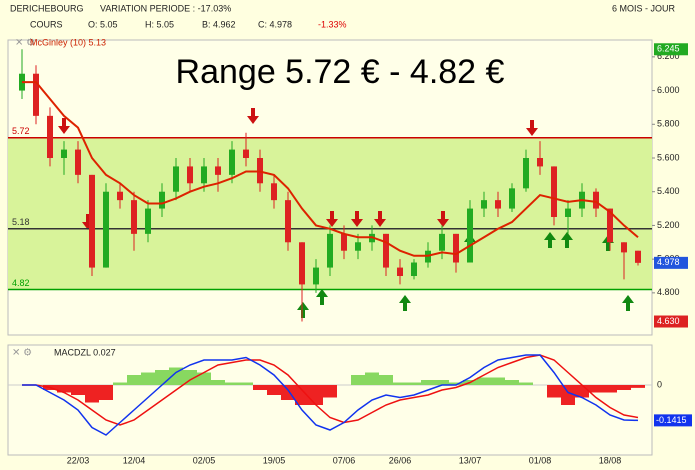  Describe the element at coordinates (332, 24) in the screenshot. I see `change: -1.33%` at that location.